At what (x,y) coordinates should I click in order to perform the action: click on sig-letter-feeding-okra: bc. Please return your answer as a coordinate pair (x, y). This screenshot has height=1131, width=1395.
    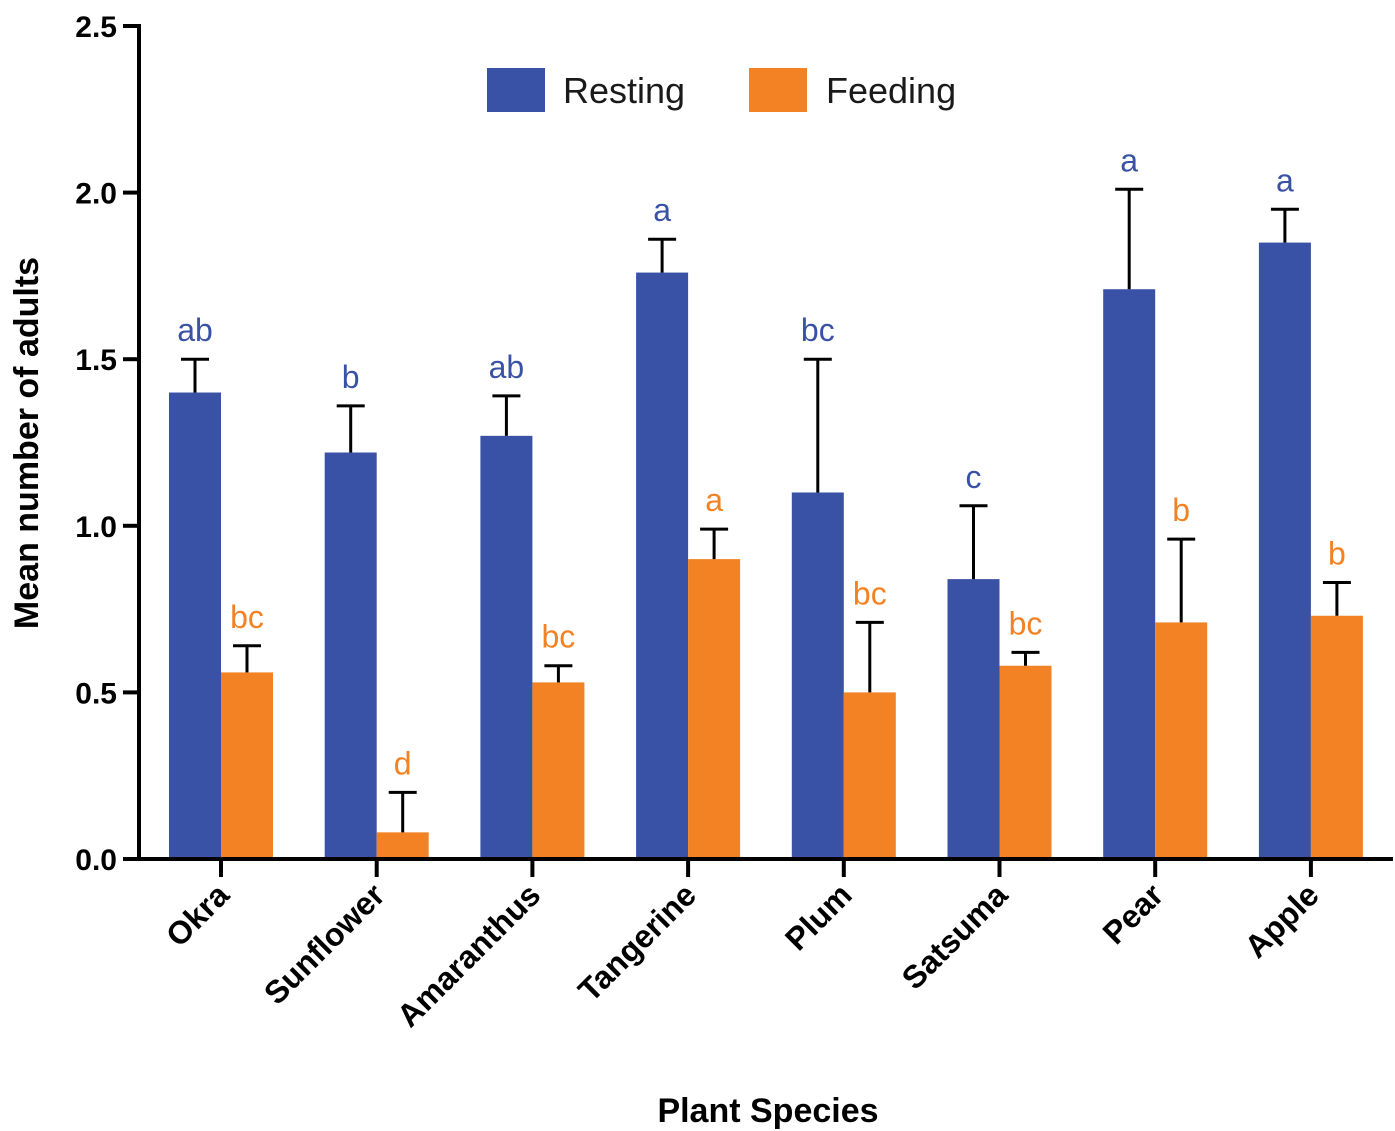
    Looking at the image, I should click on (247, 617).